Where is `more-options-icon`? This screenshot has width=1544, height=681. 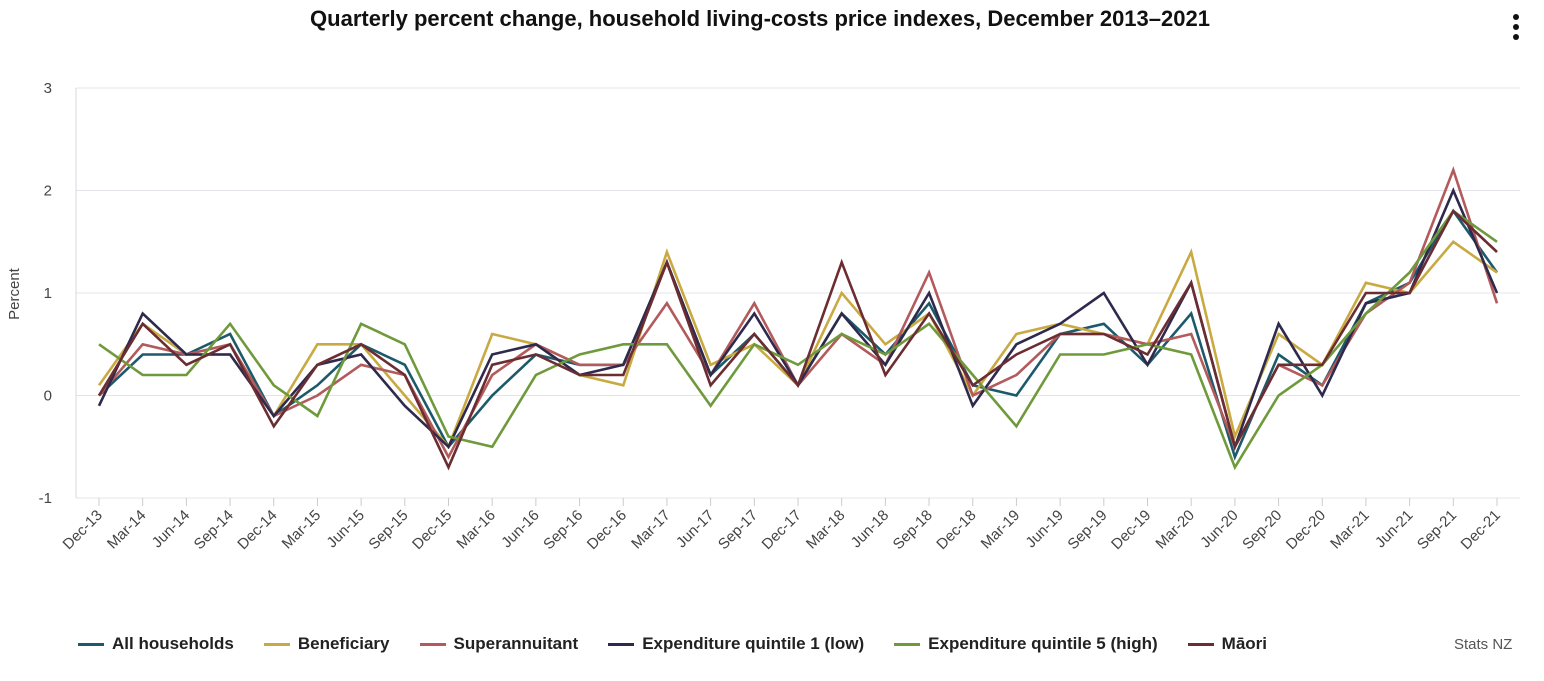
more-options-icon is located at coordinates (1516, 27).